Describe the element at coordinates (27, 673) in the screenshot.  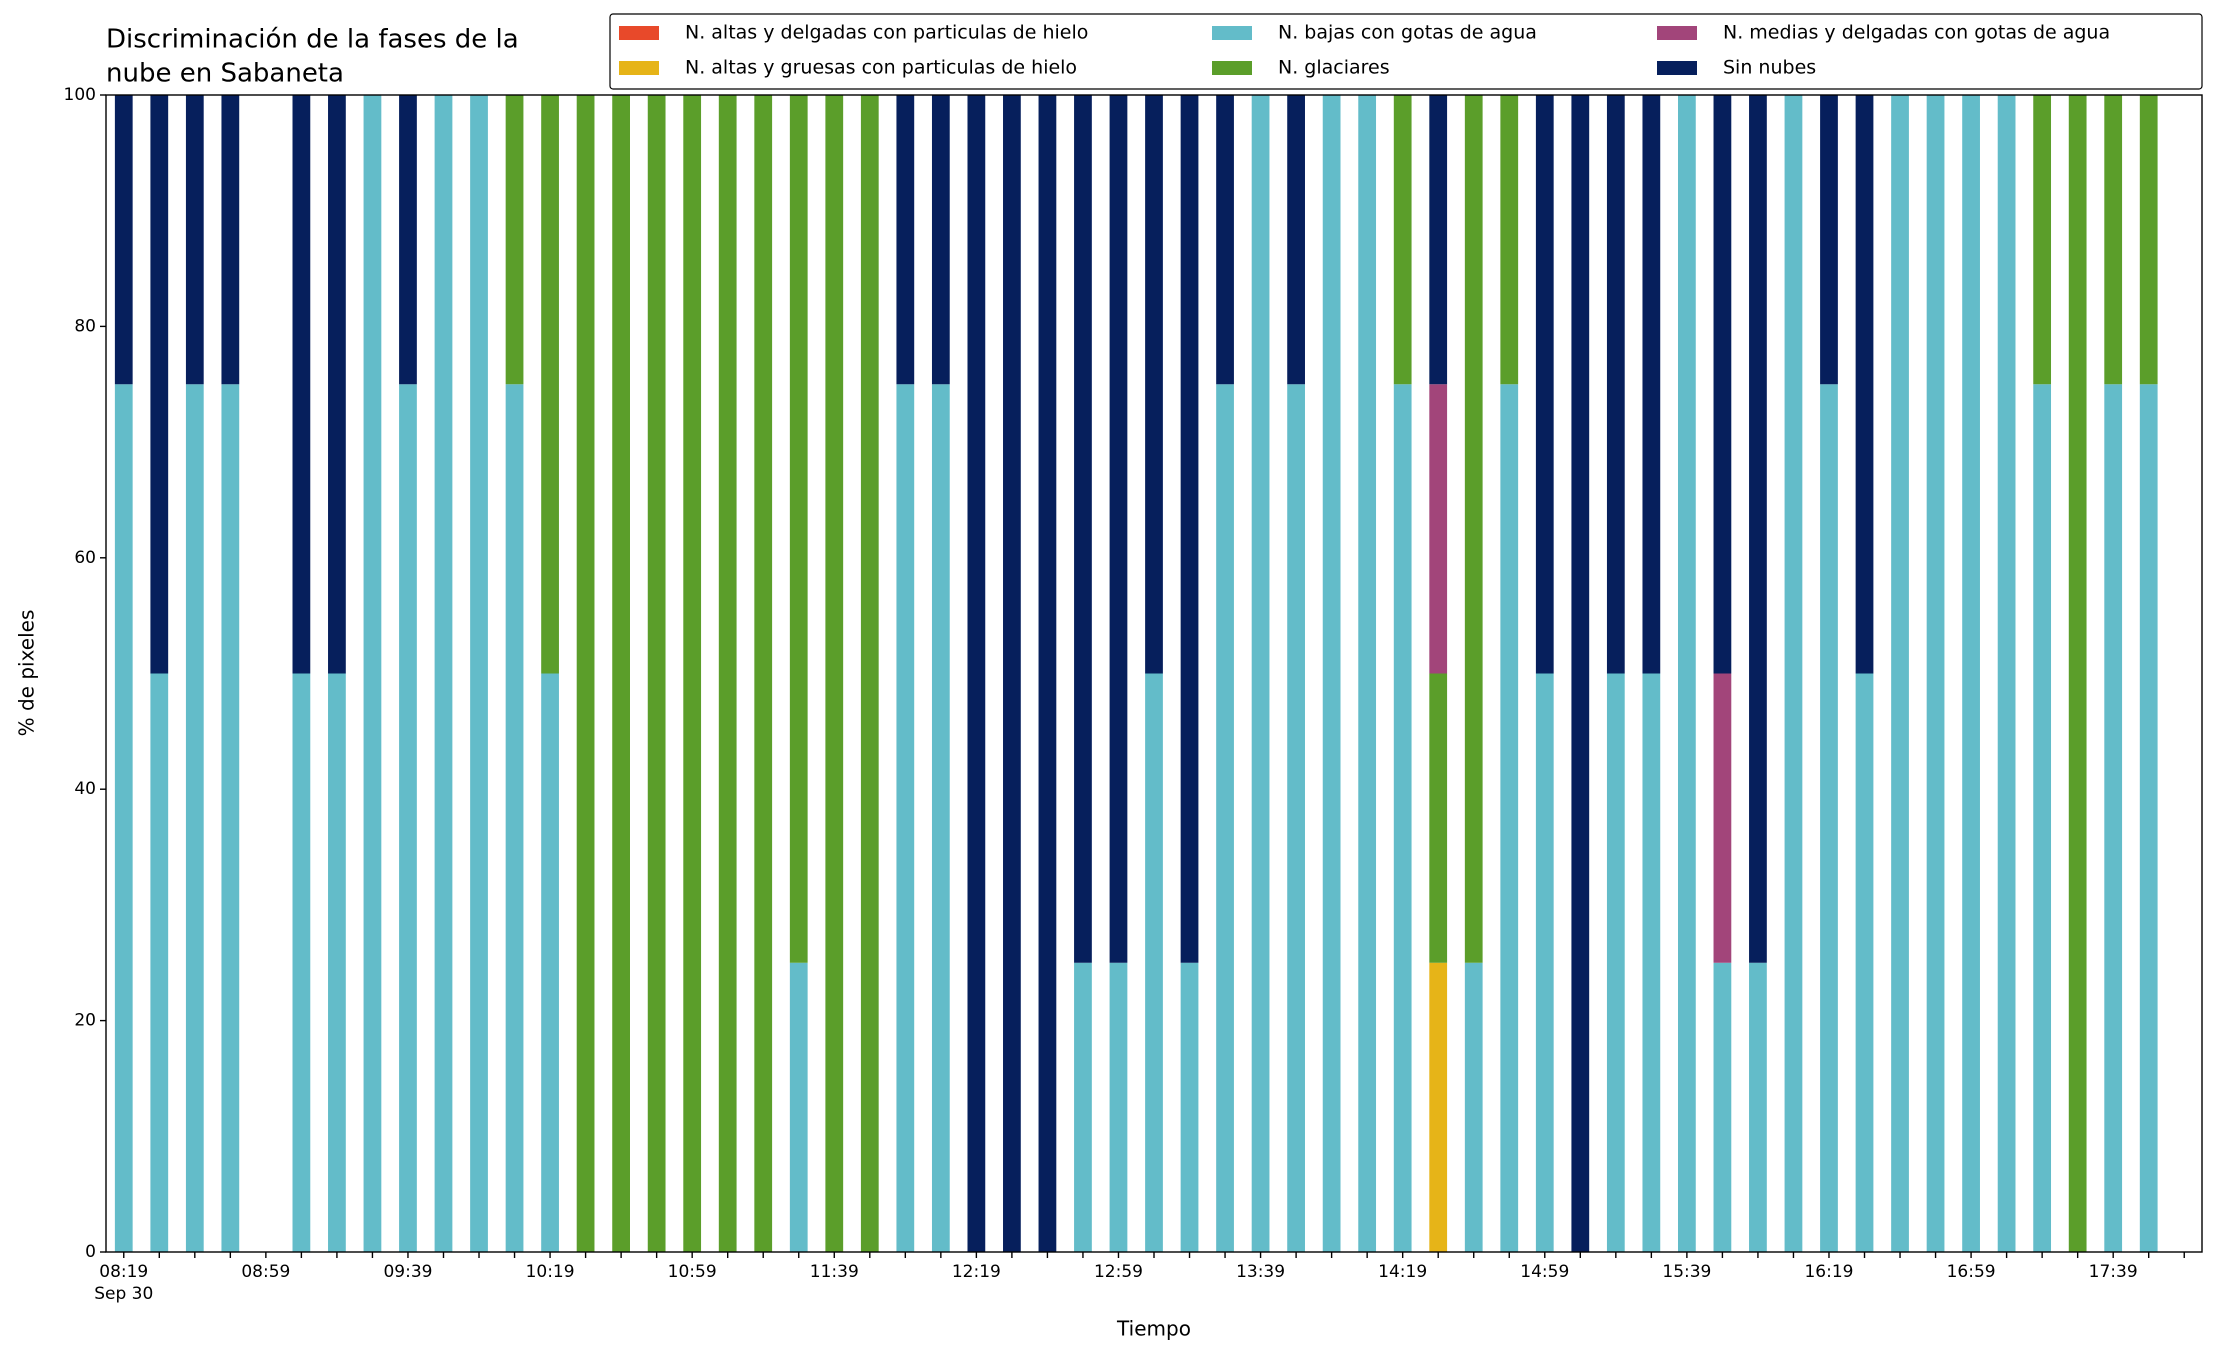
I see `y-axis-label: % de pixeles` at that location.